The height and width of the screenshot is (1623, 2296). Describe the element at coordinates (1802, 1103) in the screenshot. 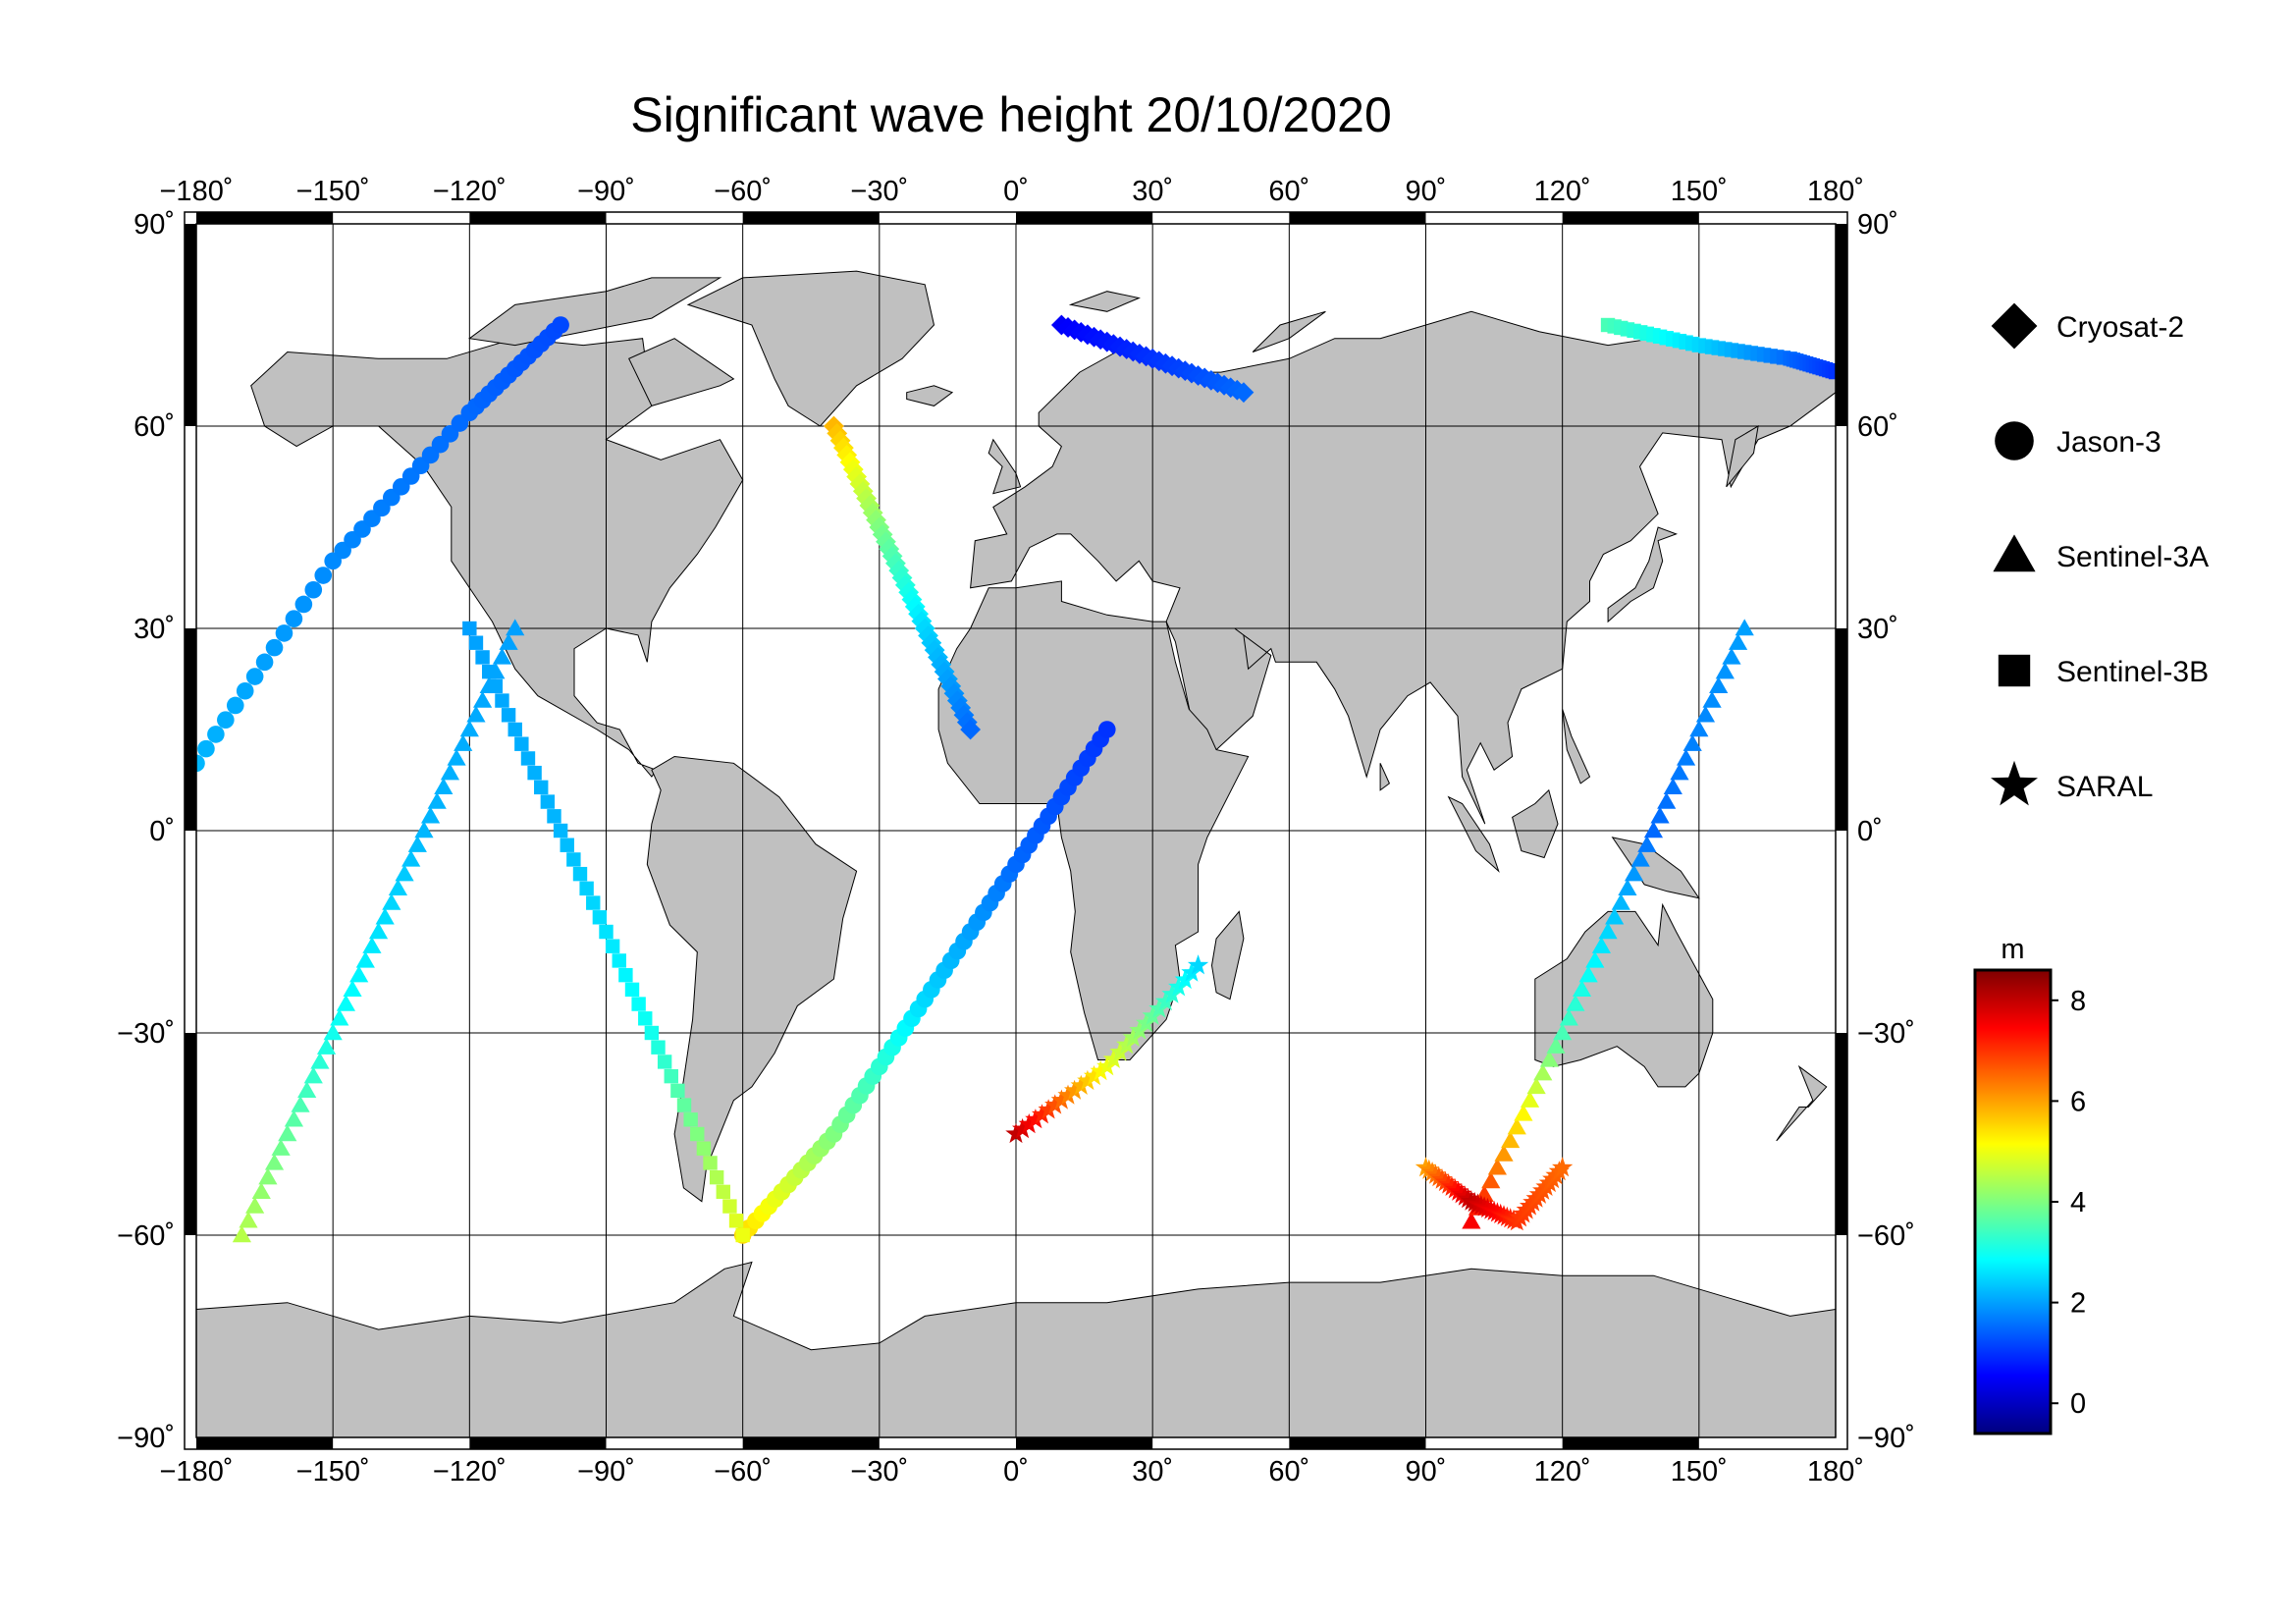

I see `land-new-zealand` at that location.